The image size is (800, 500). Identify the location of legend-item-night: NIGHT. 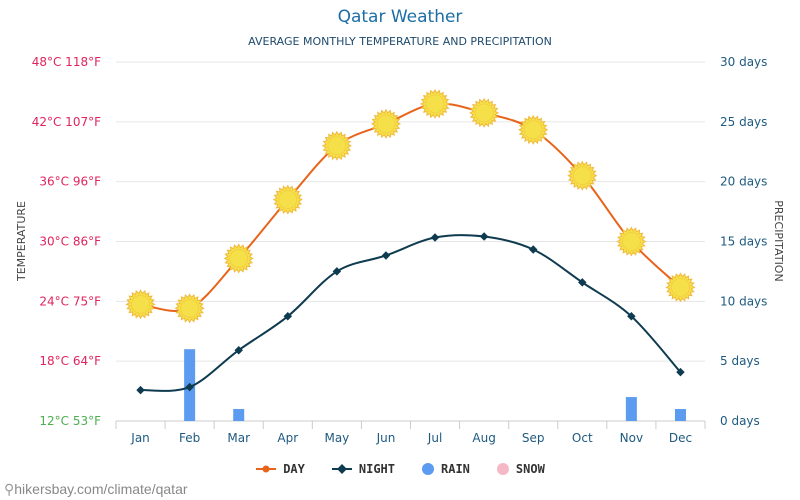
(363, 469).